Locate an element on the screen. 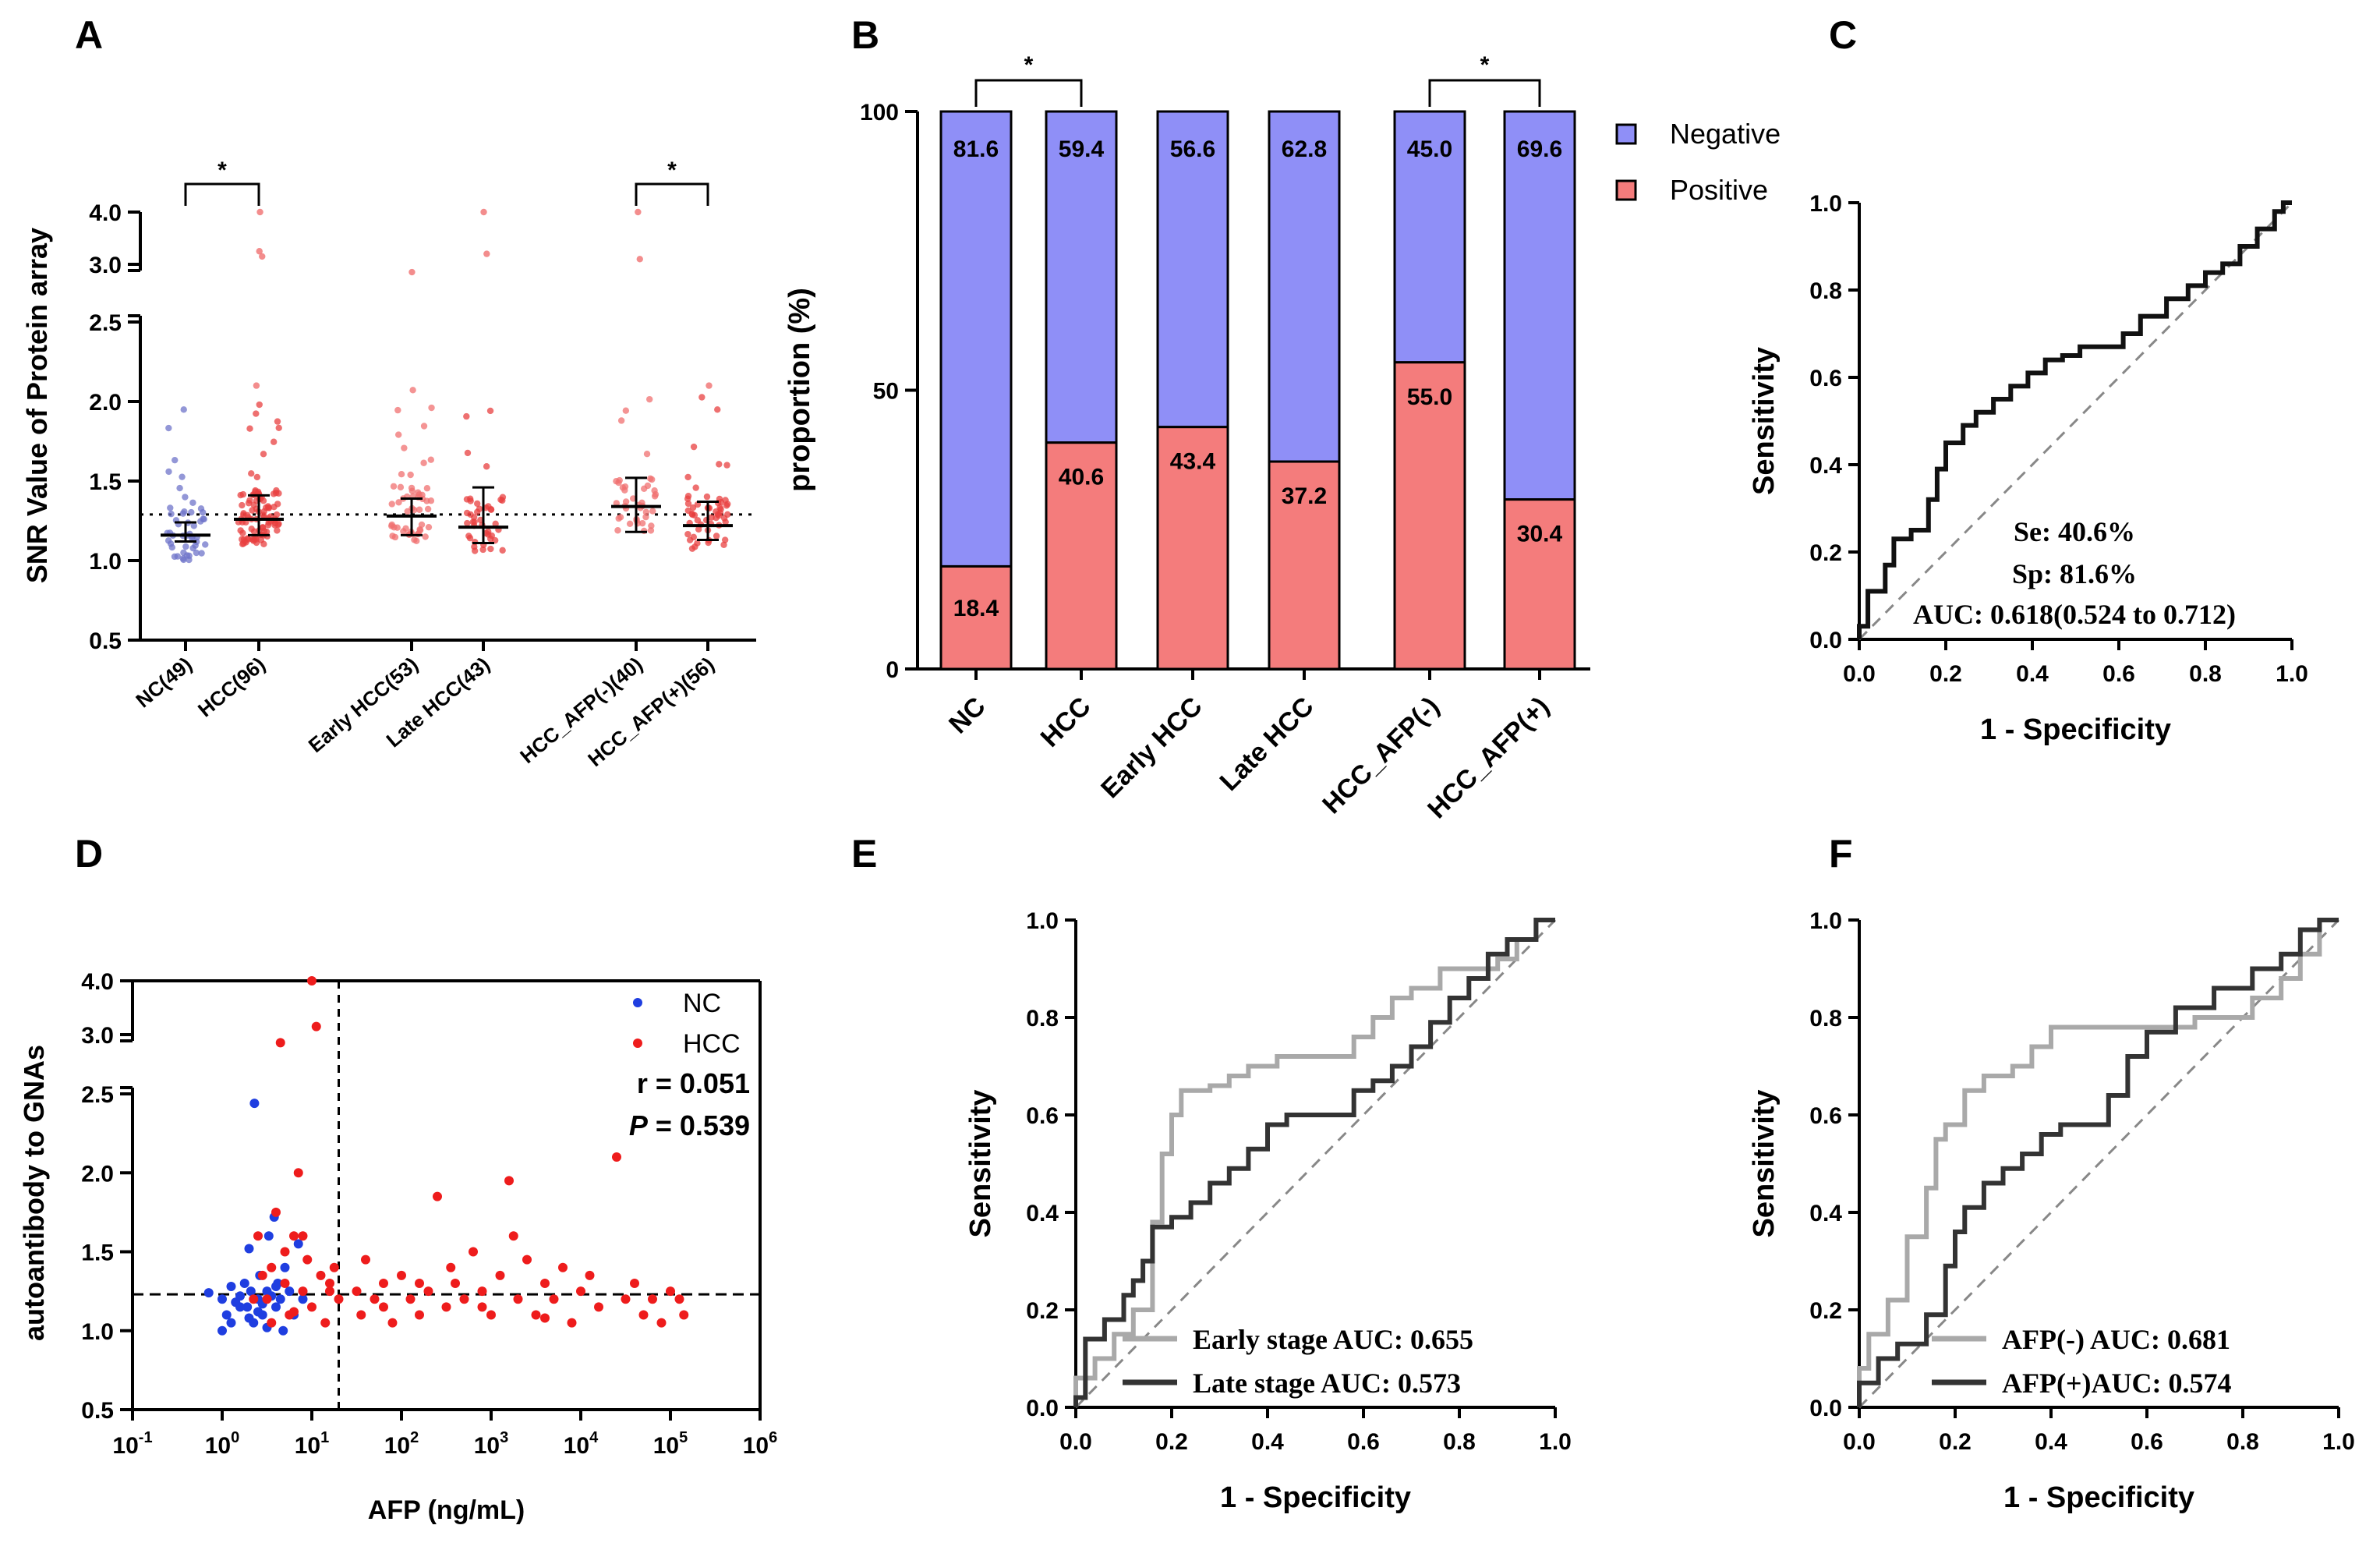 Image resolution: width=2380 pixels, height=1557 pixels. a-significance-star: * is located at coordinates (672, 170).